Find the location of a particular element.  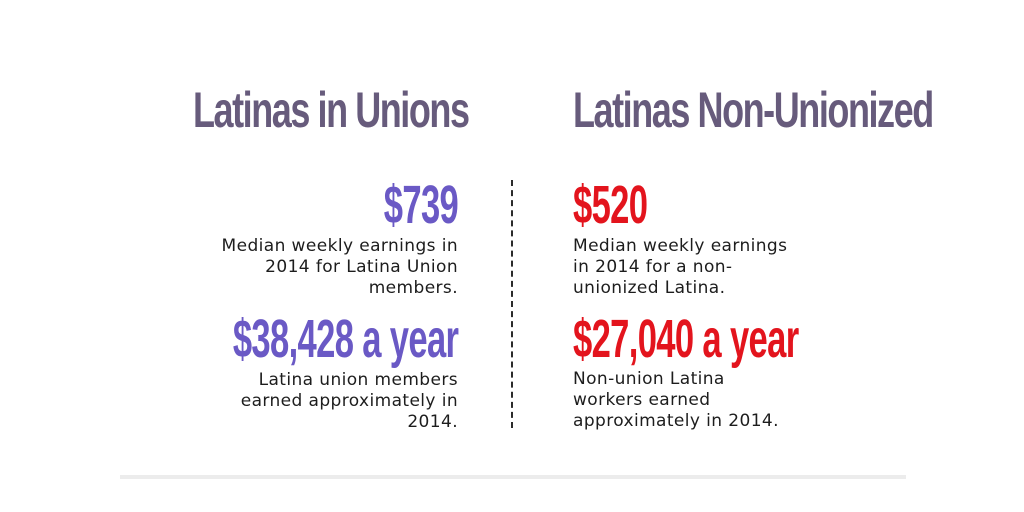

union-column-heading: Latinas in Unions is located at coordinates (331, 110).